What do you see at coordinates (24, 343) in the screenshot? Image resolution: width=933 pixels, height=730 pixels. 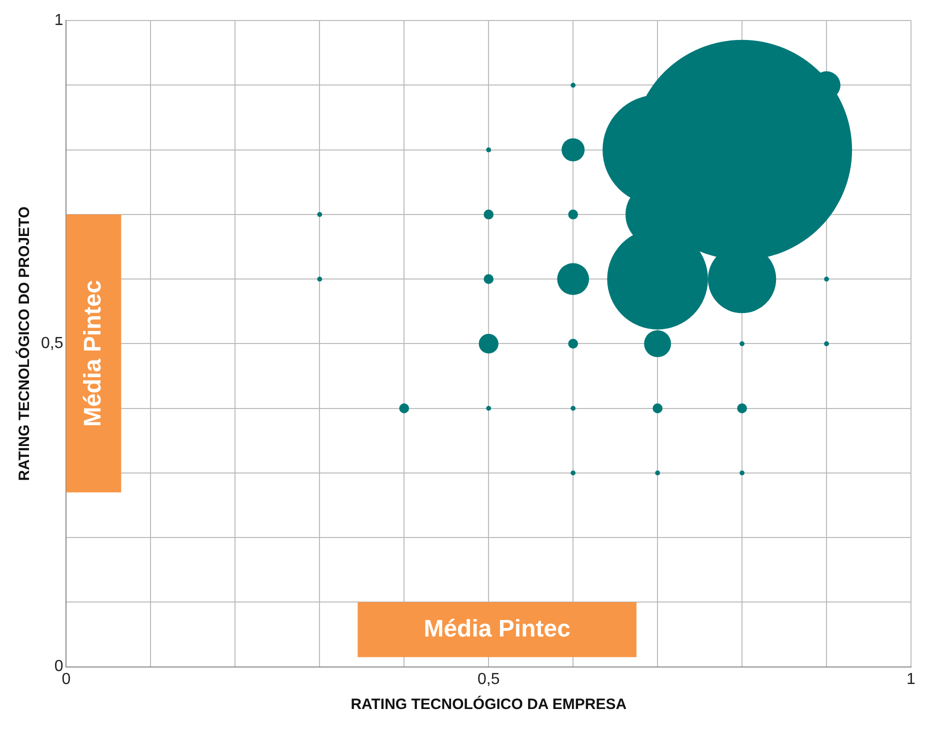 I see `y-axis-title: RATING TECNOLÓGICO DO PROJETO` at bounding box center [24, 343].